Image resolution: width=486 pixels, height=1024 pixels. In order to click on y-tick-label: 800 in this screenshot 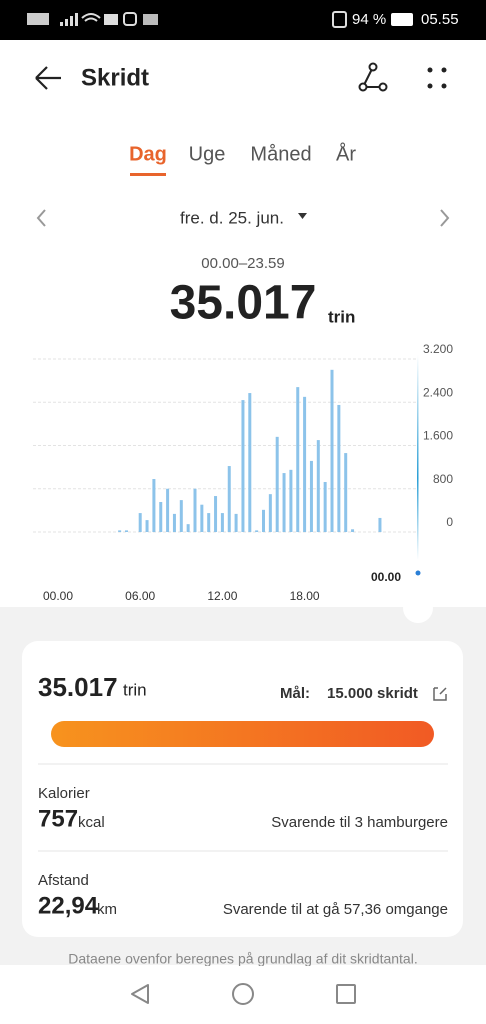, I will do `click(443, 479)`.